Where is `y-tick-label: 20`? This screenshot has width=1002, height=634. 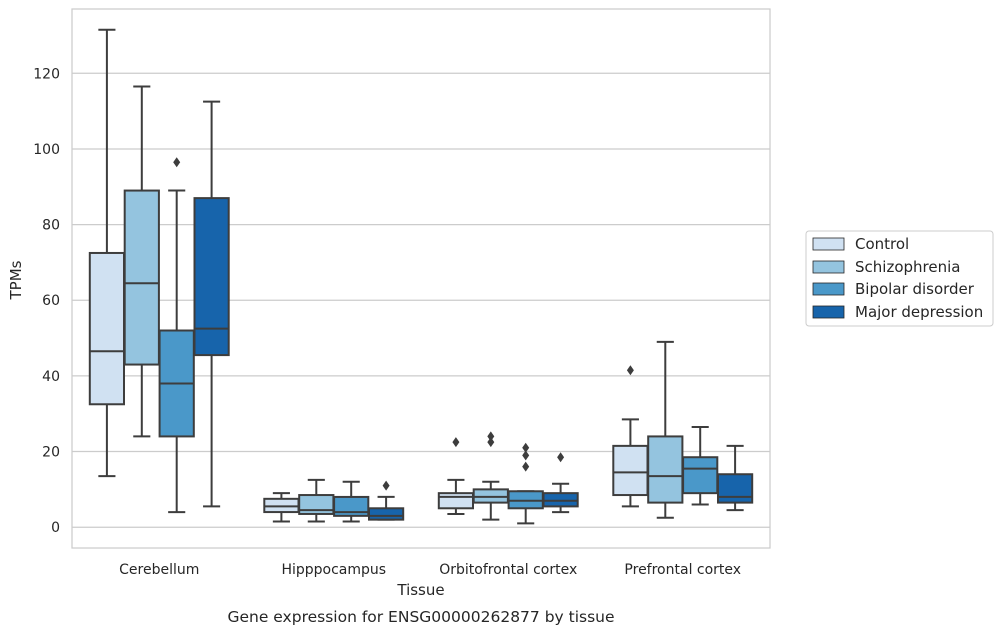
y-tick-label: 20 is located at coordinates (51, 453).